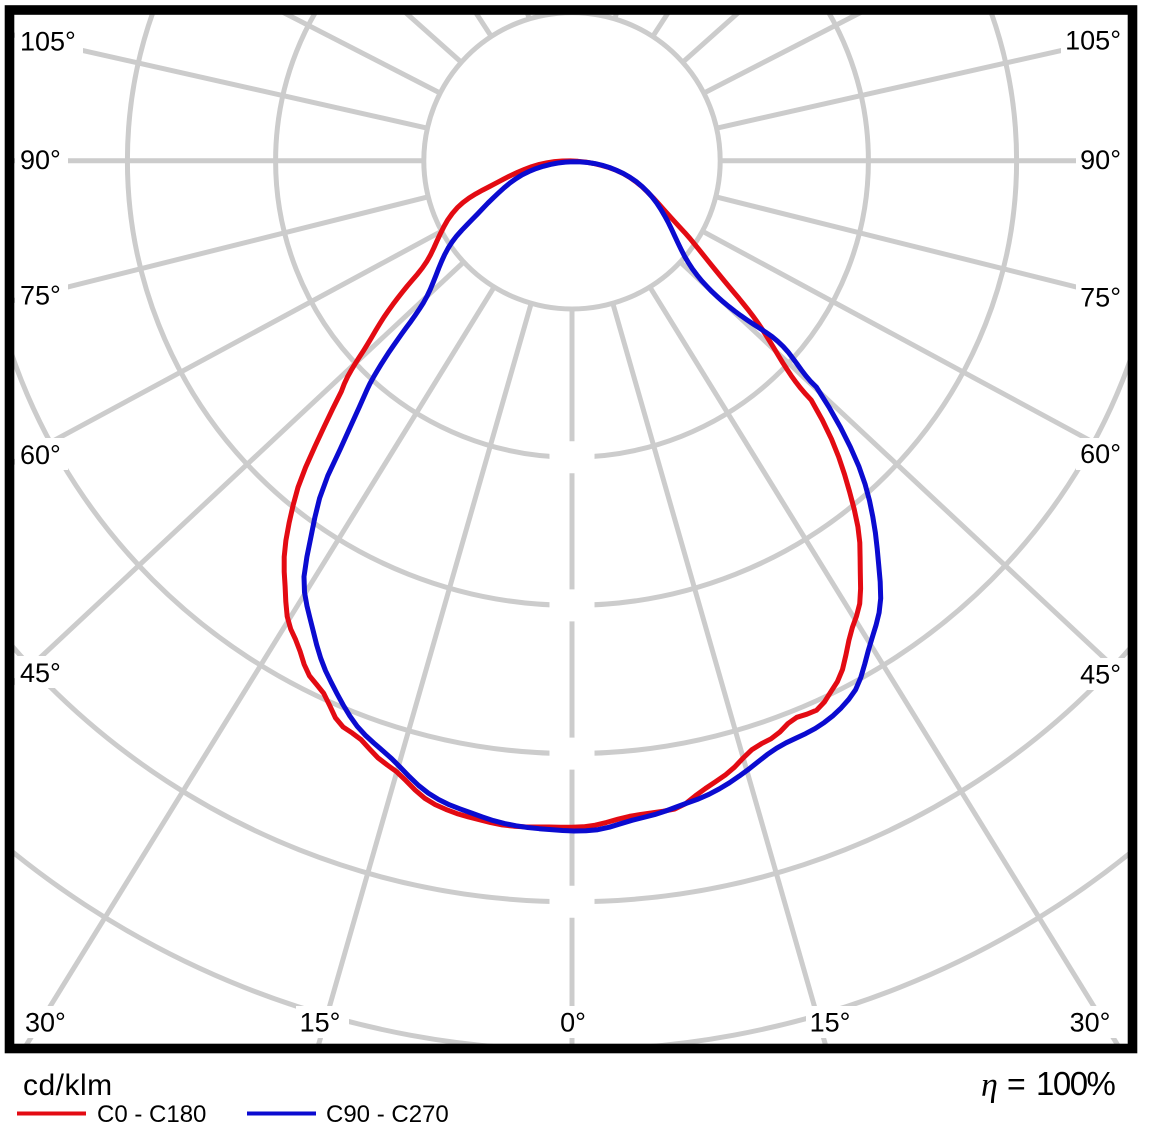 This screenshot has height=1140, width=1164. What do you see at coordinates (1076, 1083) in the screenshot?
I see `svg-text: 100%` at bounding box center [1076, 1083].